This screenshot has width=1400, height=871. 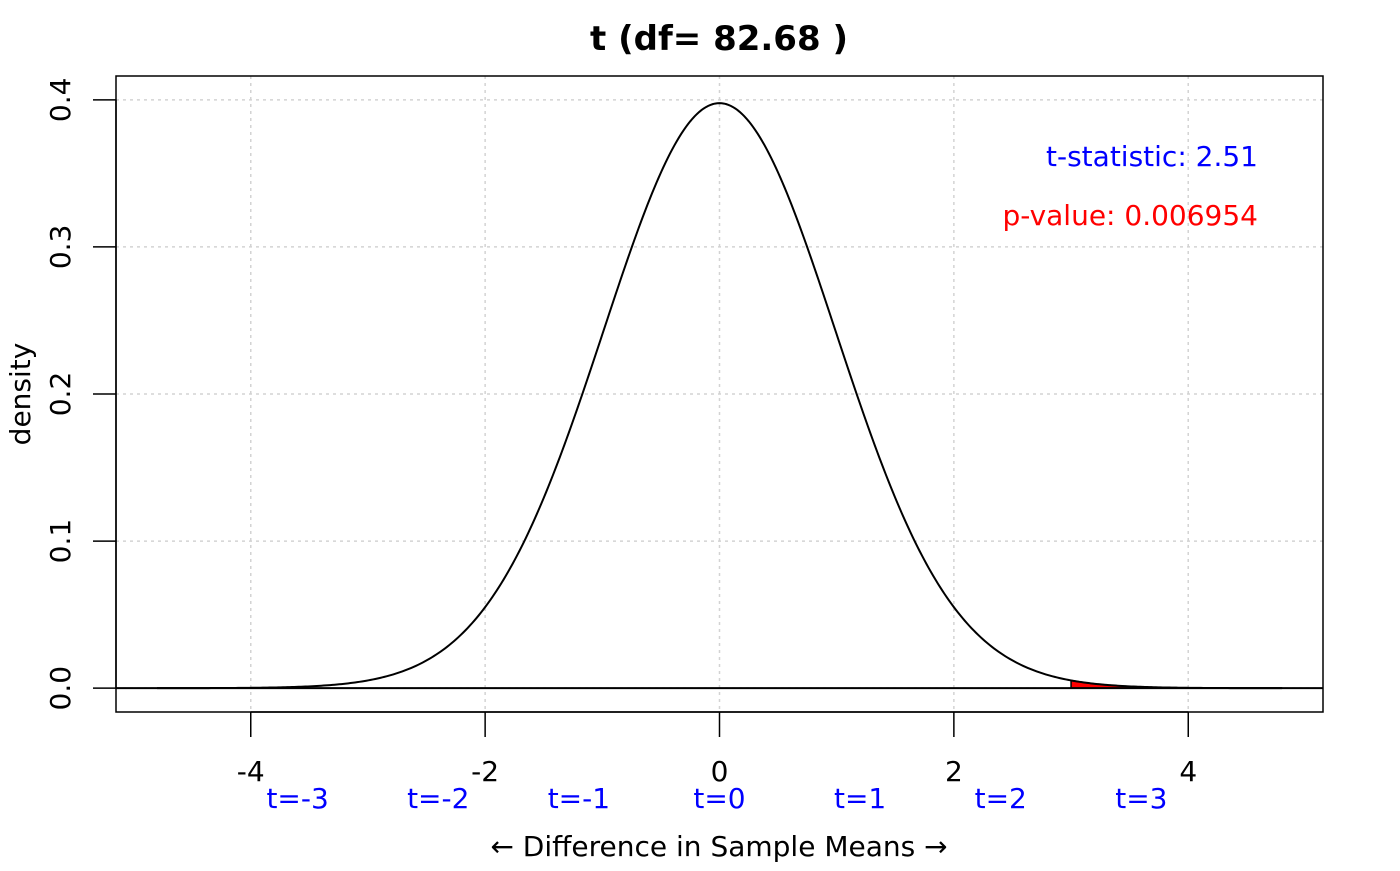 What do you see at coordinates (60, 394) in the screenshot?
I see `y-tick-label: 0.2` at bounding box center [60, 394].